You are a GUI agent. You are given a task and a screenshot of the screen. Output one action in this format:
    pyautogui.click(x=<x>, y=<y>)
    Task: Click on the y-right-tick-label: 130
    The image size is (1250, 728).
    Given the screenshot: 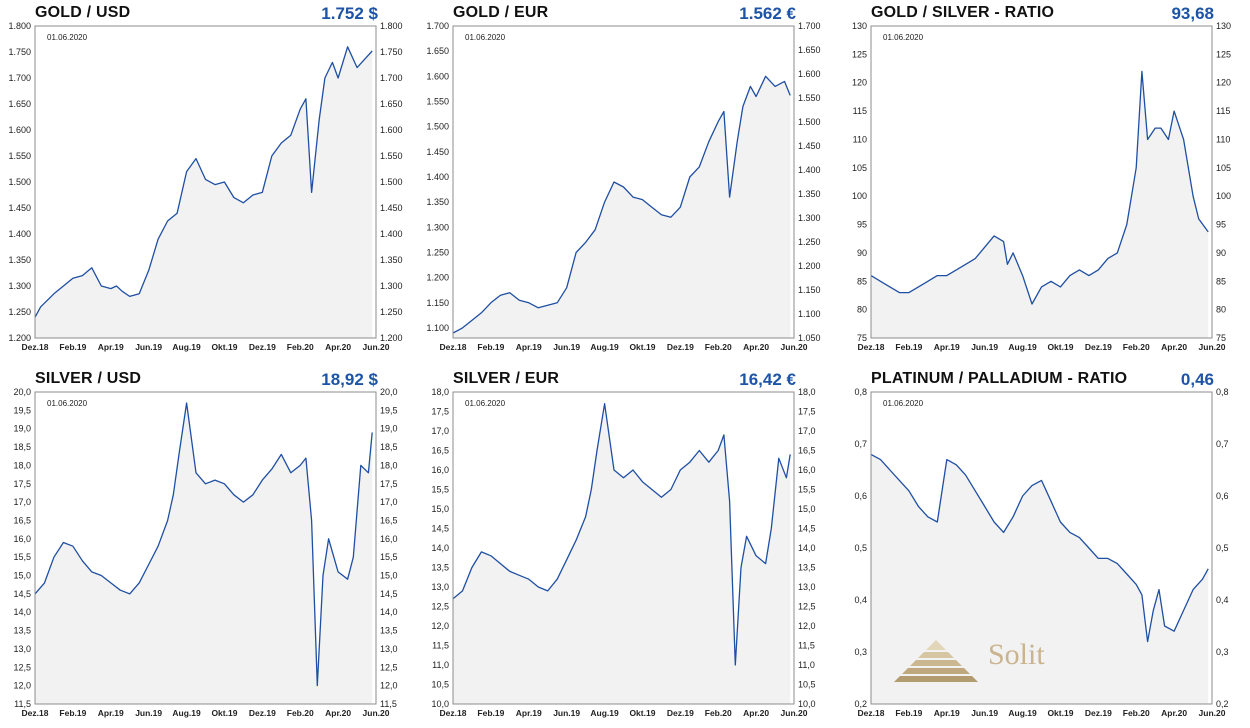 What is the action you would take?
    pyautogui.click(x=1223, y=26)
    